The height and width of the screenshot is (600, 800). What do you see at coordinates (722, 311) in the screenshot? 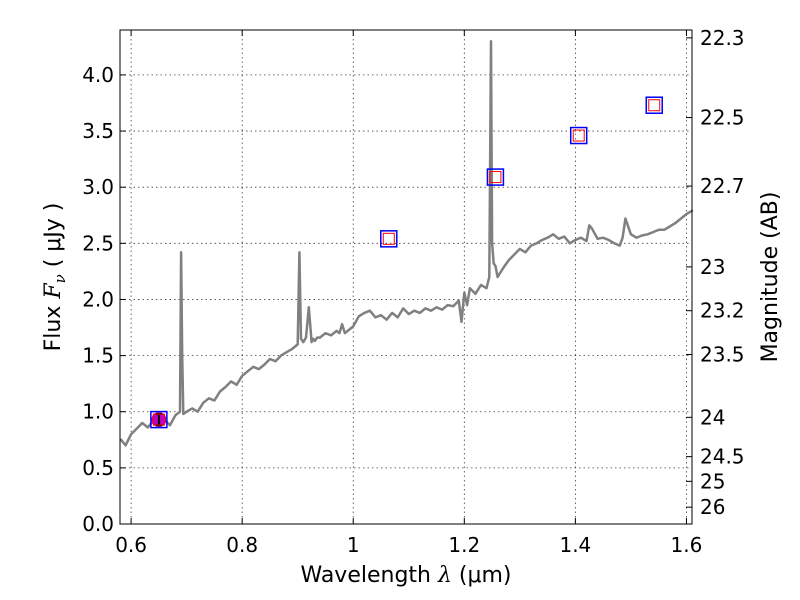
I see `y2-tick-label: 23.2` at bounding box center [722, 311].